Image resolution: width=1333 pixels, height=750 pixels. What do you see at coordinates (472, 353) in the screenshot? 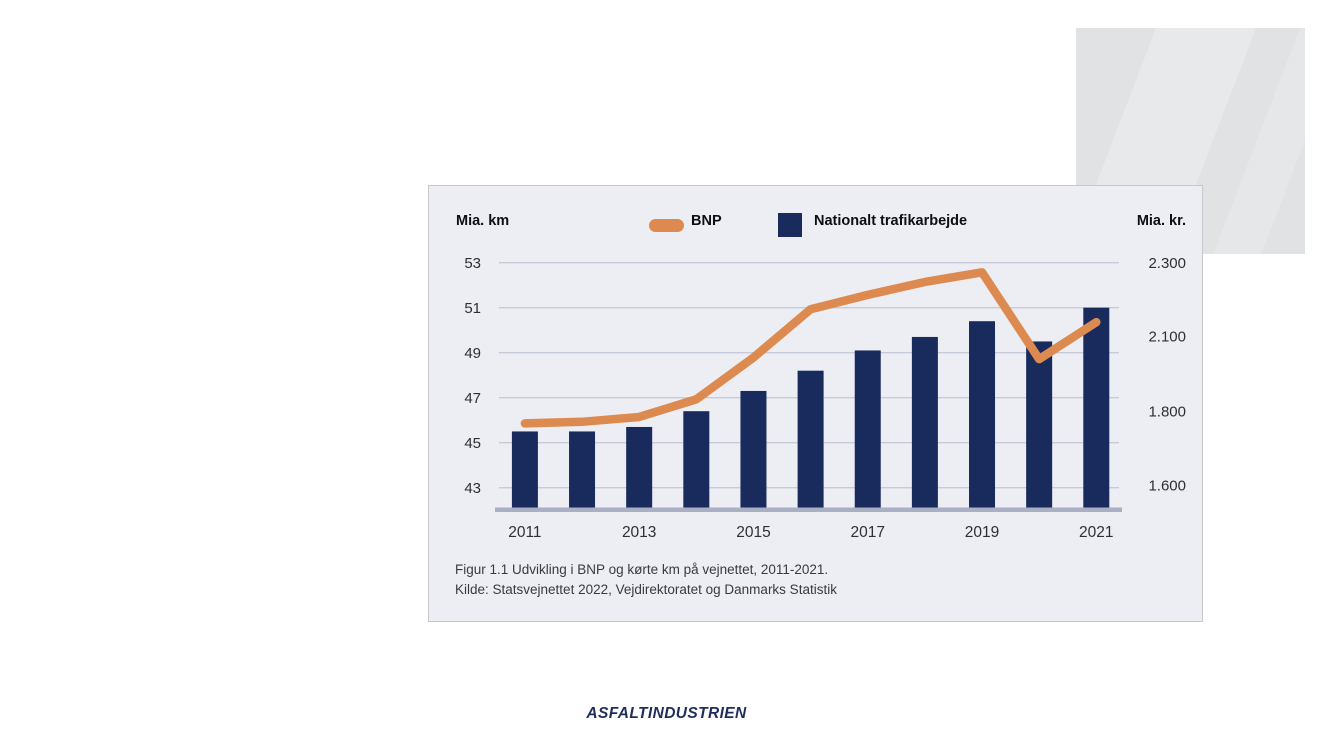
I see `left-axis-tick: 49` at bounding box center [472, 353].